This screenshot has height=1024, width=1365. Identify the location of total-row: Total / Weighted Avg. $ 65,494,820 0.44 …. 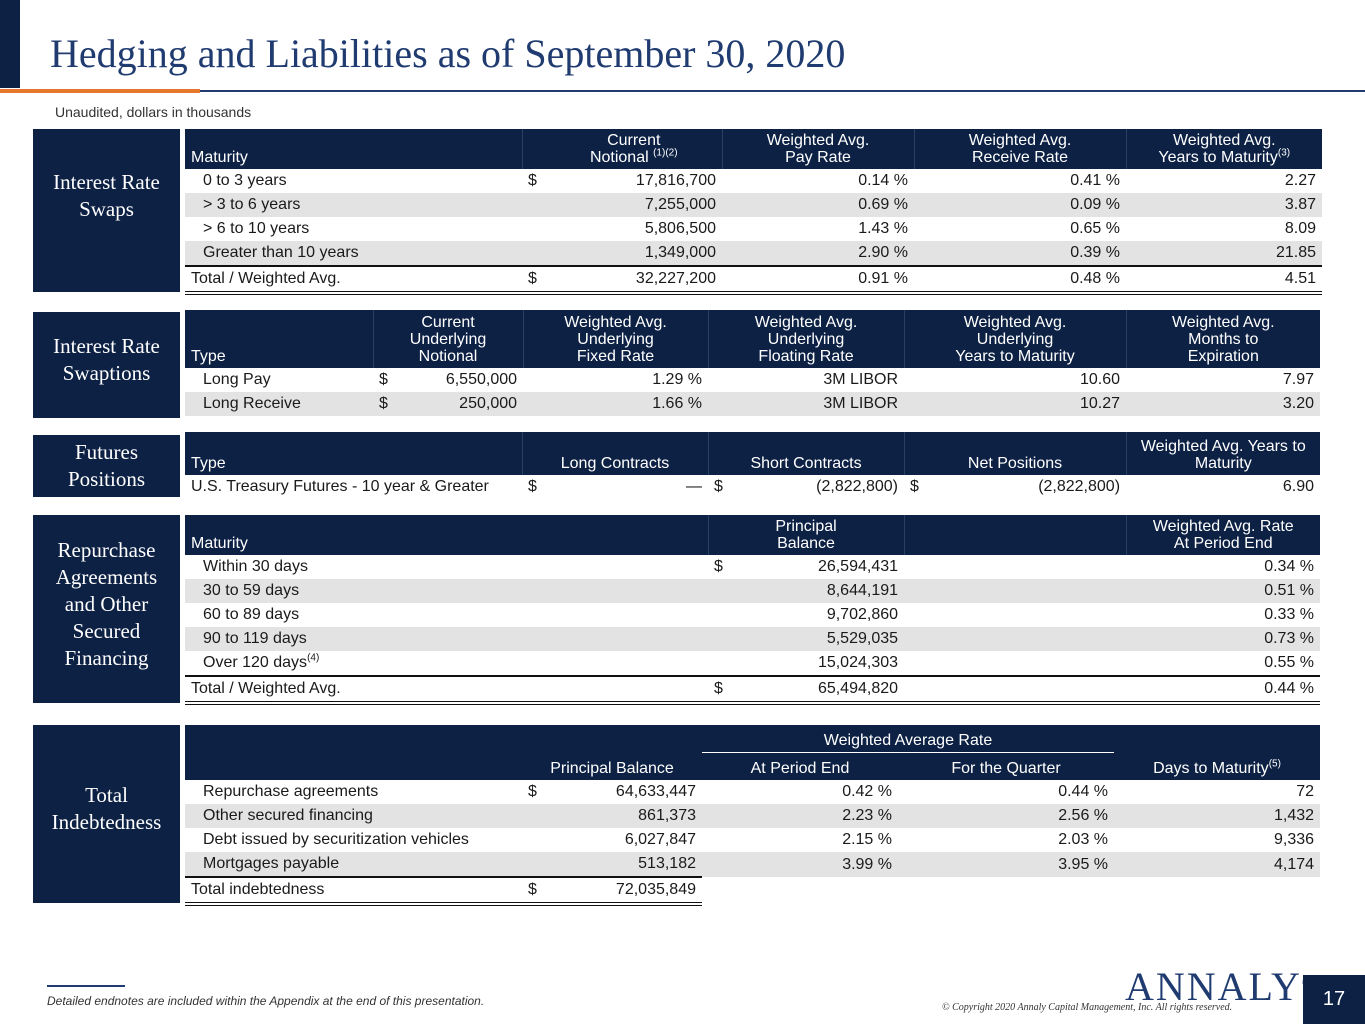
(753, 690).